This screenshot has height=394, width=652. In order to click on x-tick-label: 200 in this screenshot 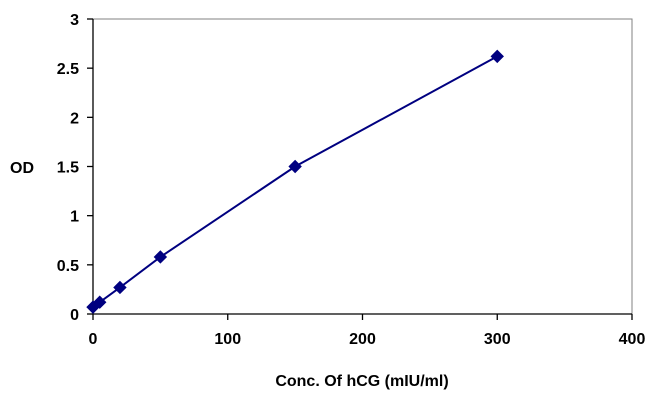, I will do `click(362, 339)`.